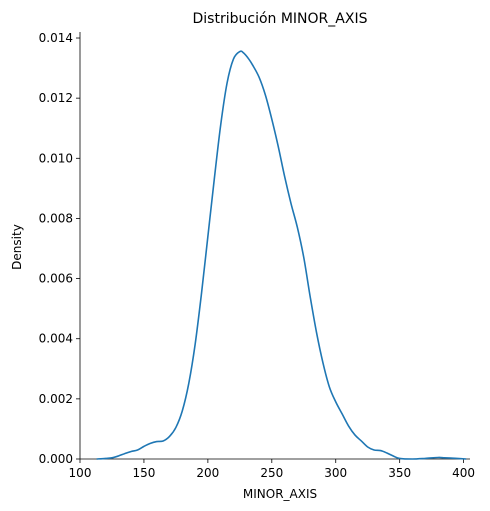  Describe the element at coordinates (56, 459) in the screenshot. I see `y-tick-label-0.000: 0.000` at that location.